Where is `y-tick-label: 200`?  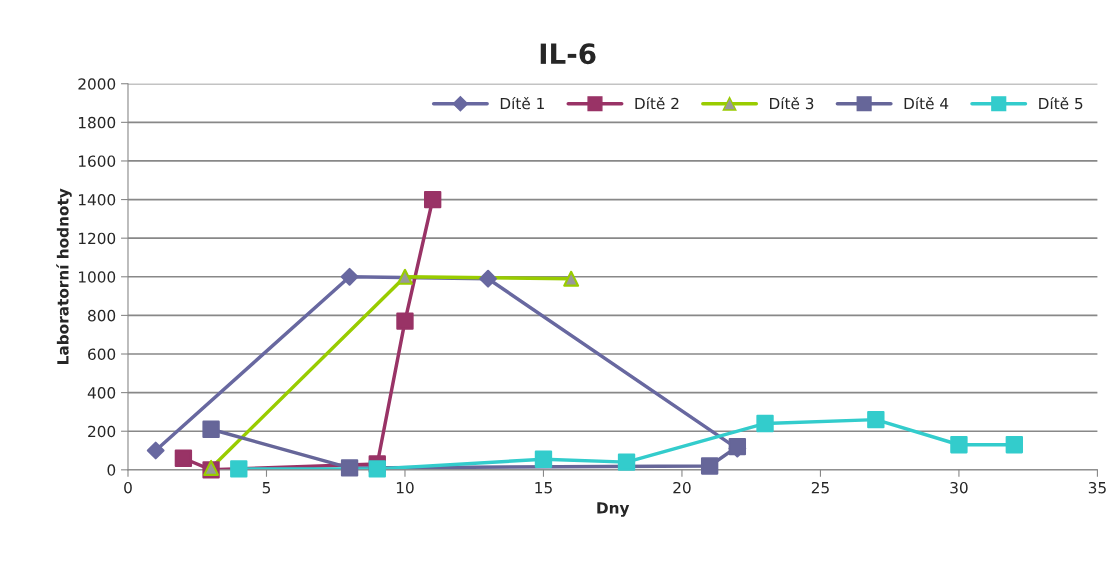 y-tick-label: 200 is located at coordinates (102, 431).